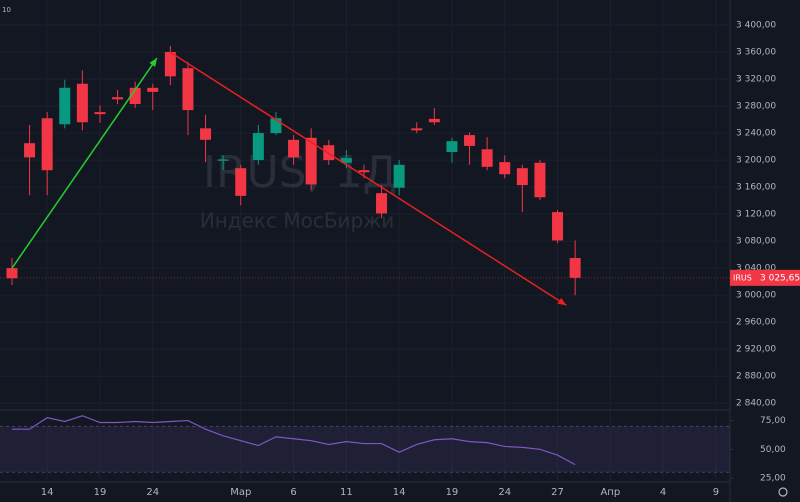 This screenshot has height=502, width=800. I want to click on last-price-box, so click(765, 277).